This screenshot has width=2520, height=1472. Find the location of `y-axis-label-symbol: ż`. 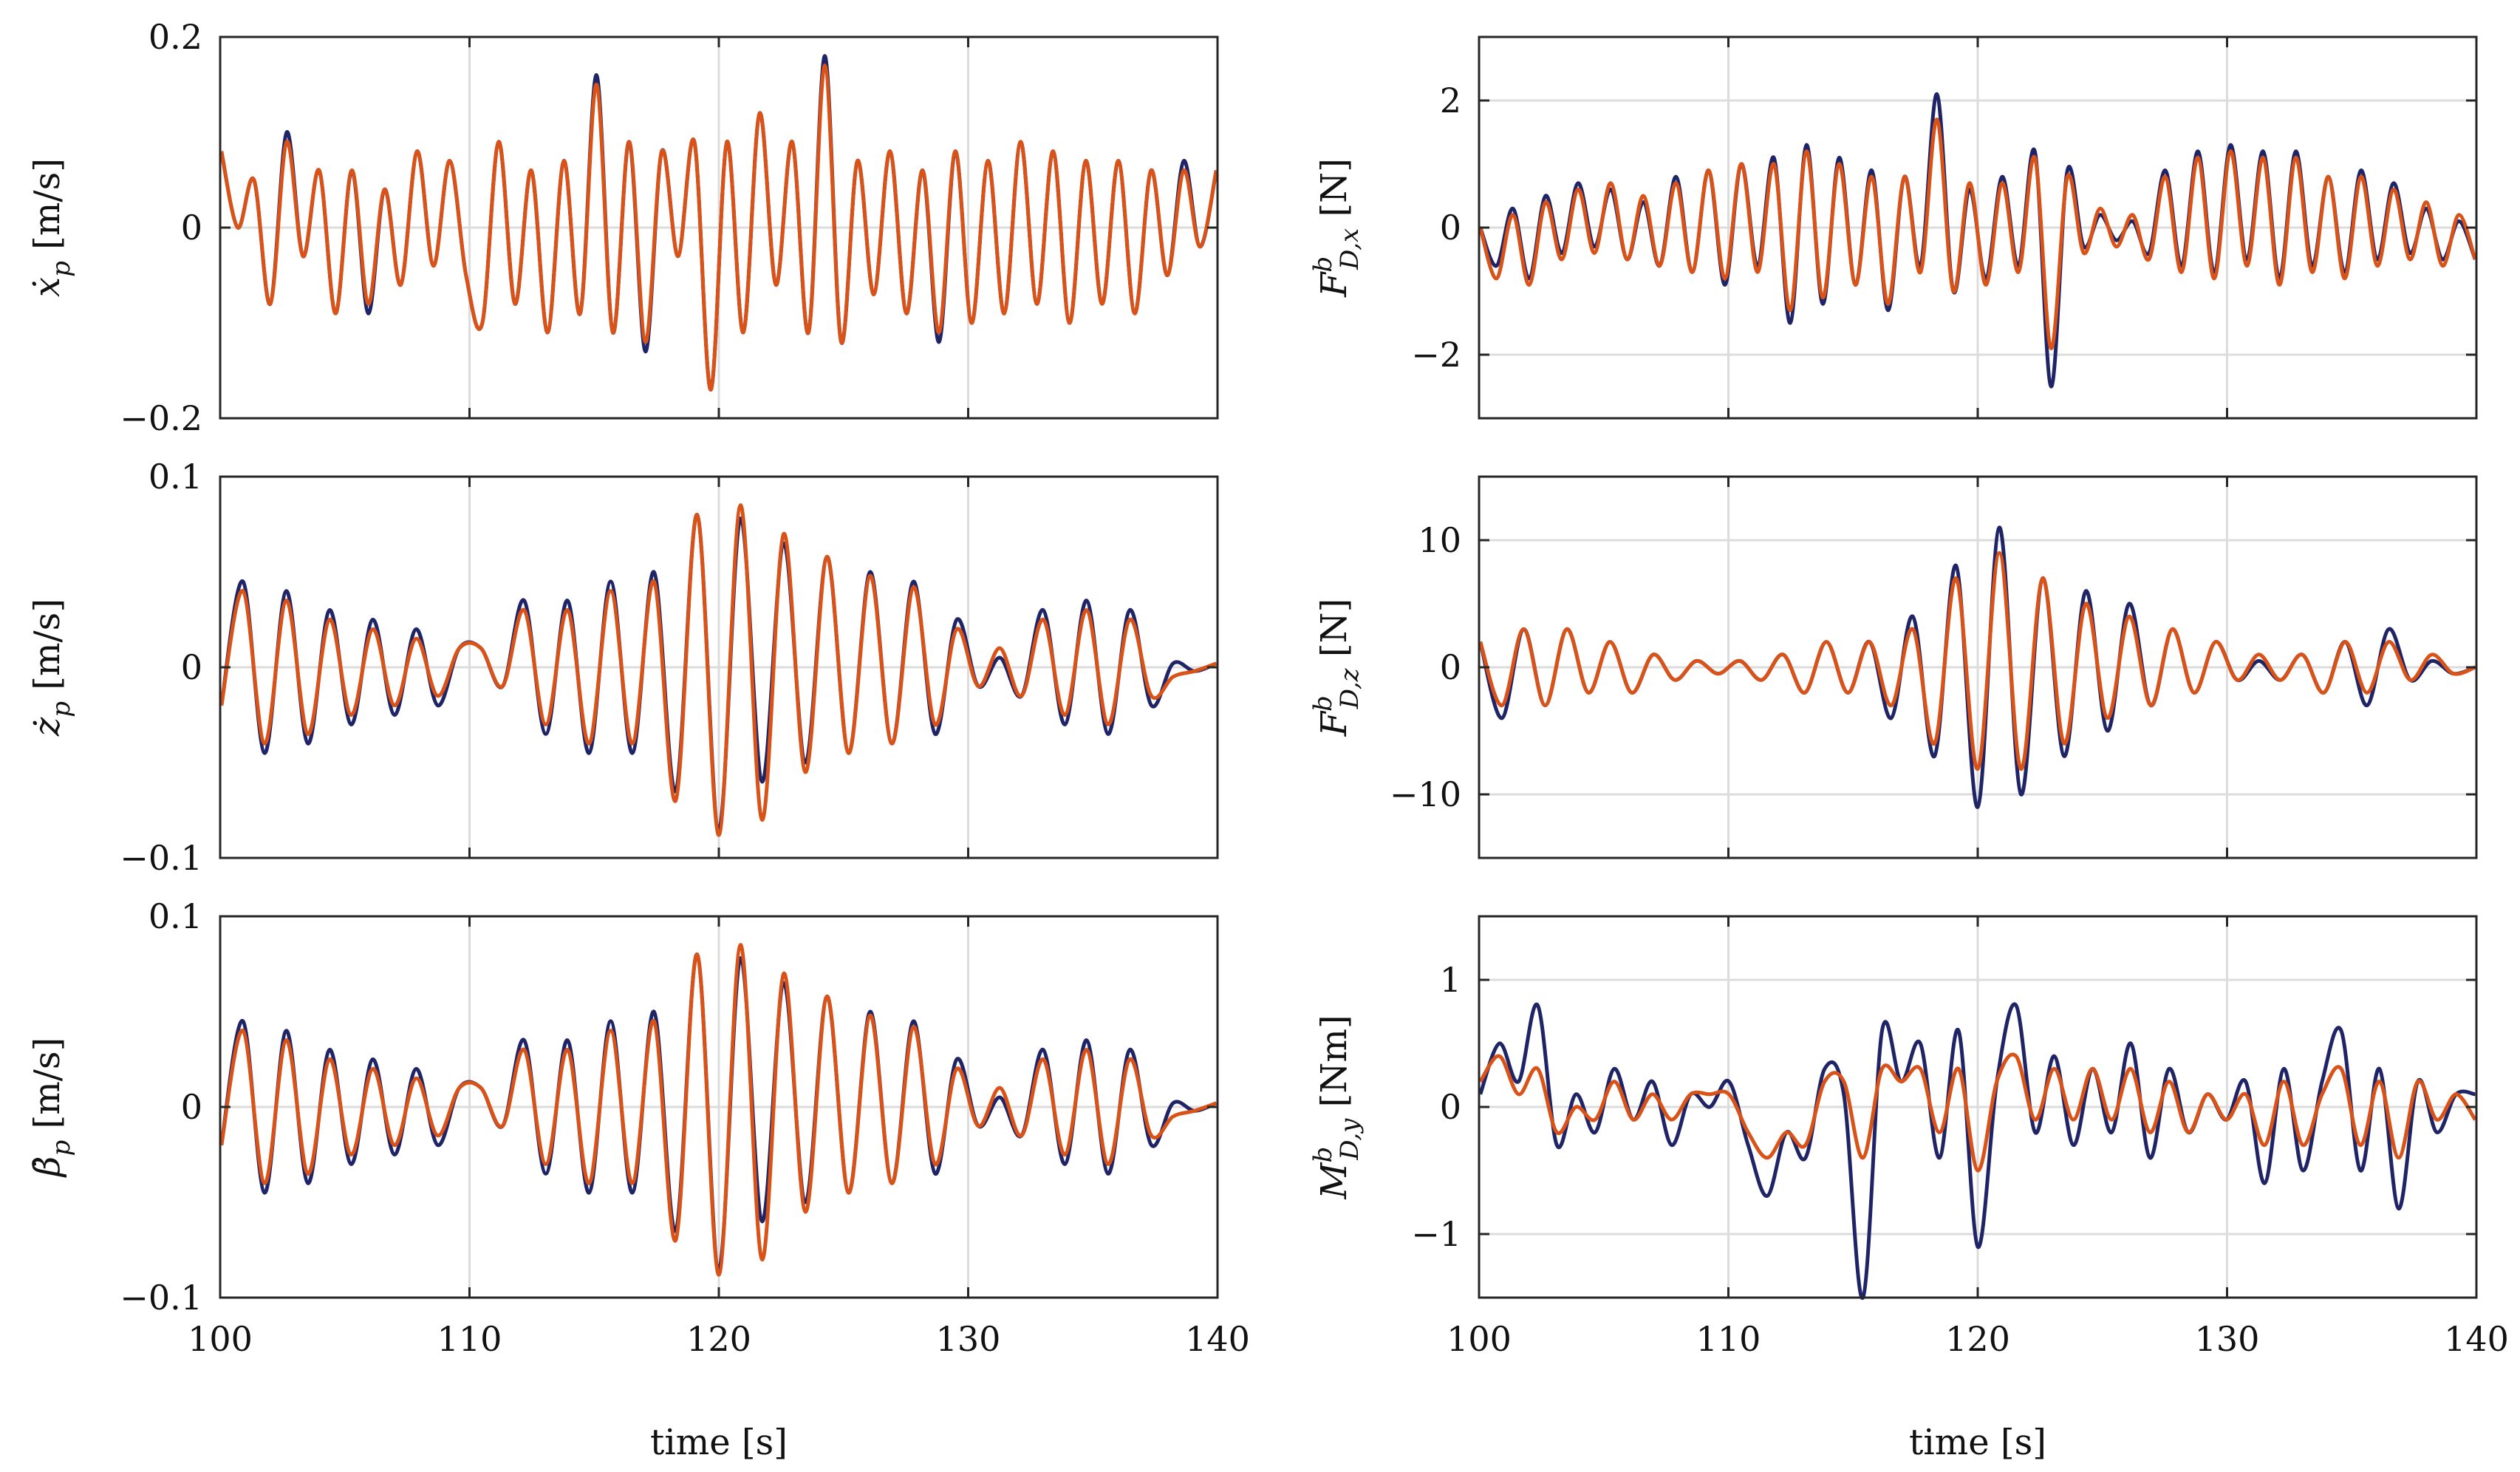

y-axis-label-symbol: ż is located at coordinates (47, 727).